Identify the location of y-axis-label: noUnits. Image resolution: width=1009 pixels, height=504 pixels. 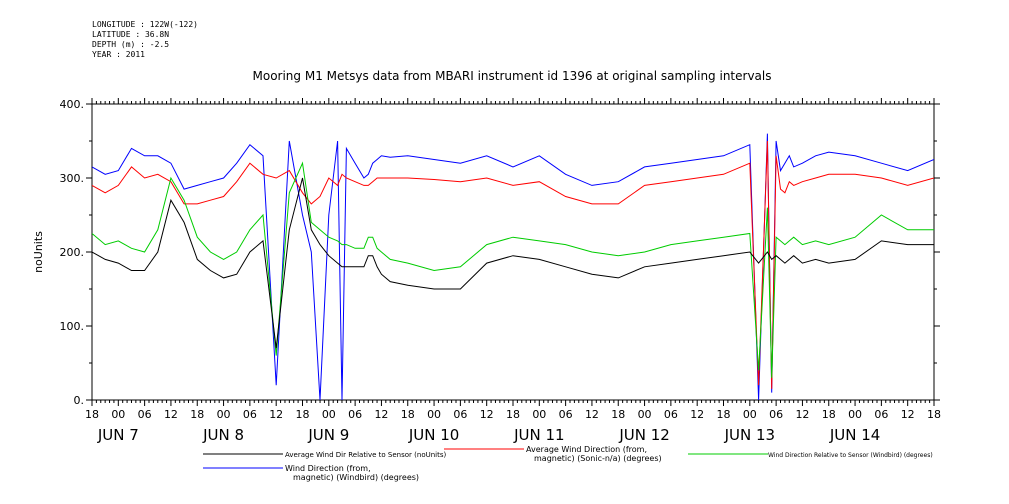
(38, 252).